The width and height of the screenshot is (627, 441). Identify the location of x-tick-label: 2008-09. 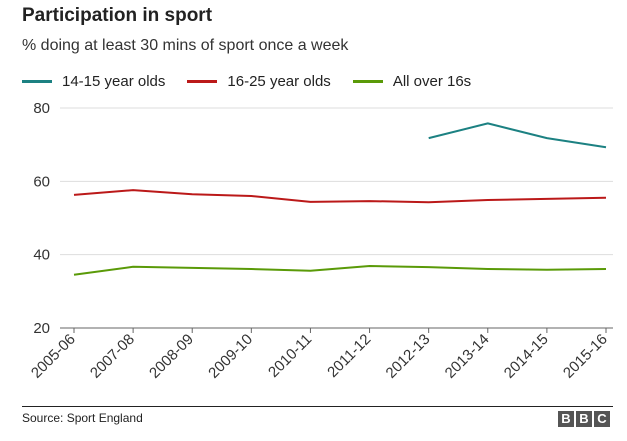
(171, 356).